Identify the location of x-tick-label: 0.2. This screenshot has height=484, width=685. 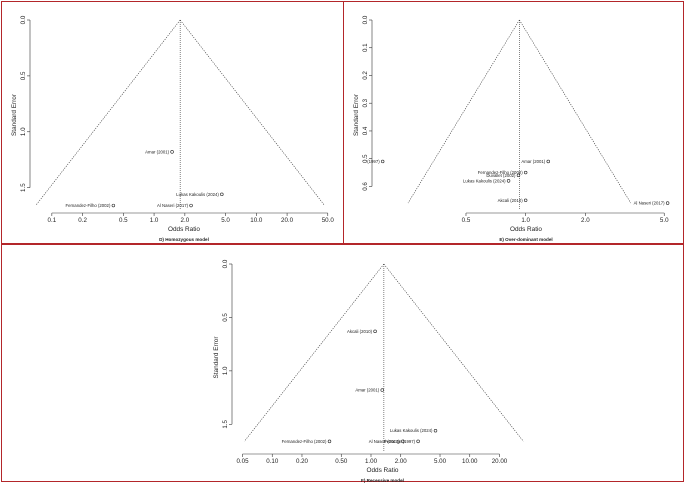
(82, 220).